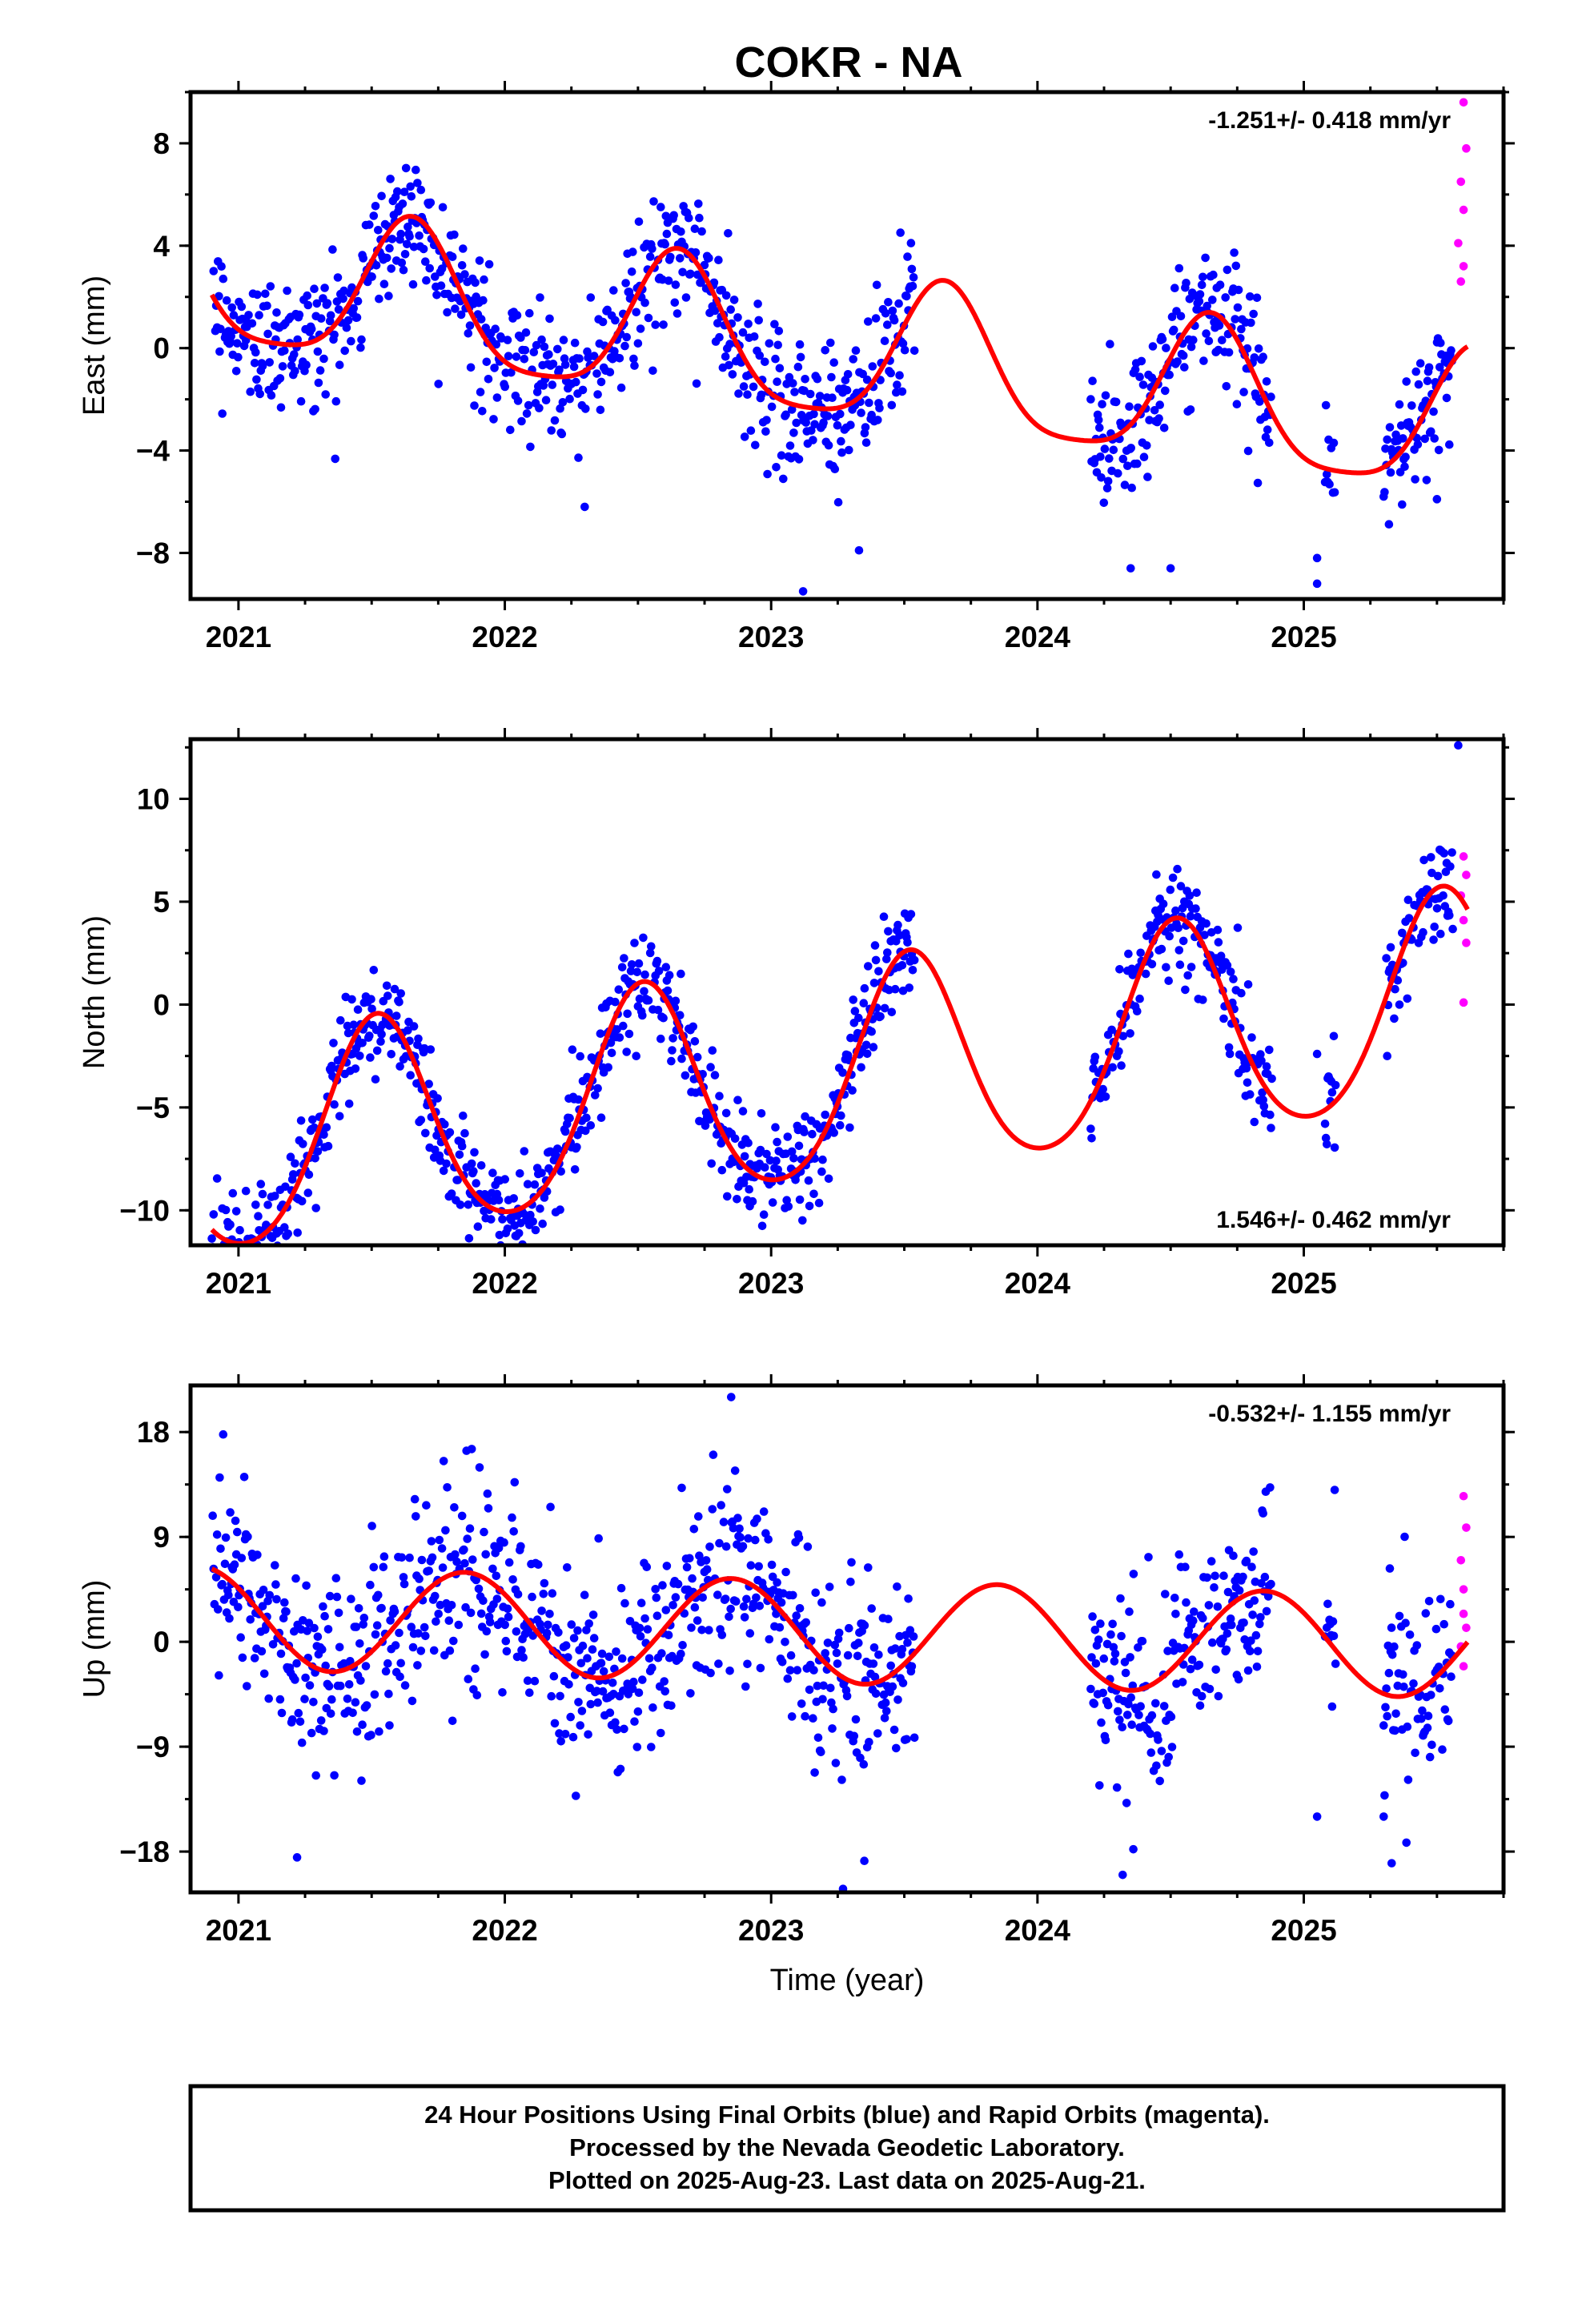  Describe the element at coordinates (1461, 1560) in the screenshot. I see `rapid-orbit-point` at that location.